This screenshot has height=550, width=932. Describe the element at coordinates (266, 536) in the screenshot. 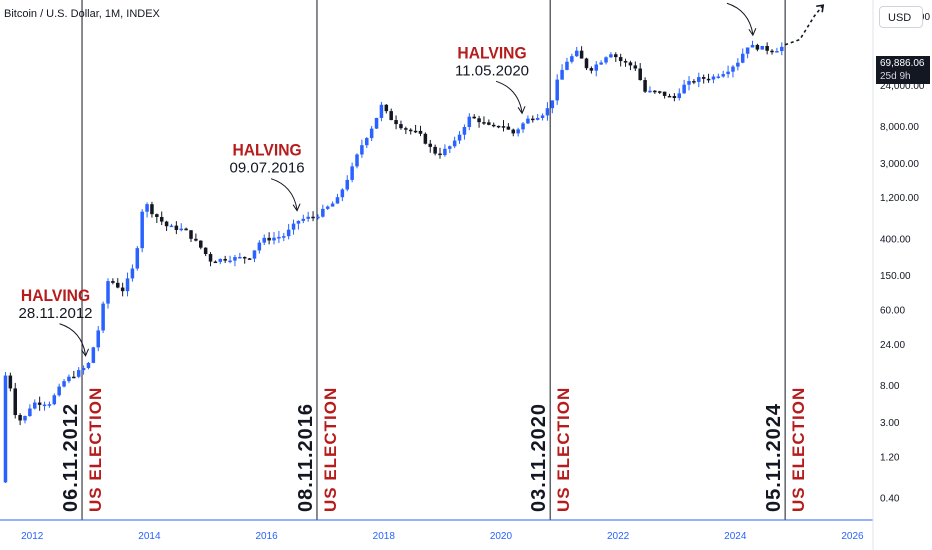

I see `x-tick-label: 2016` at that location.